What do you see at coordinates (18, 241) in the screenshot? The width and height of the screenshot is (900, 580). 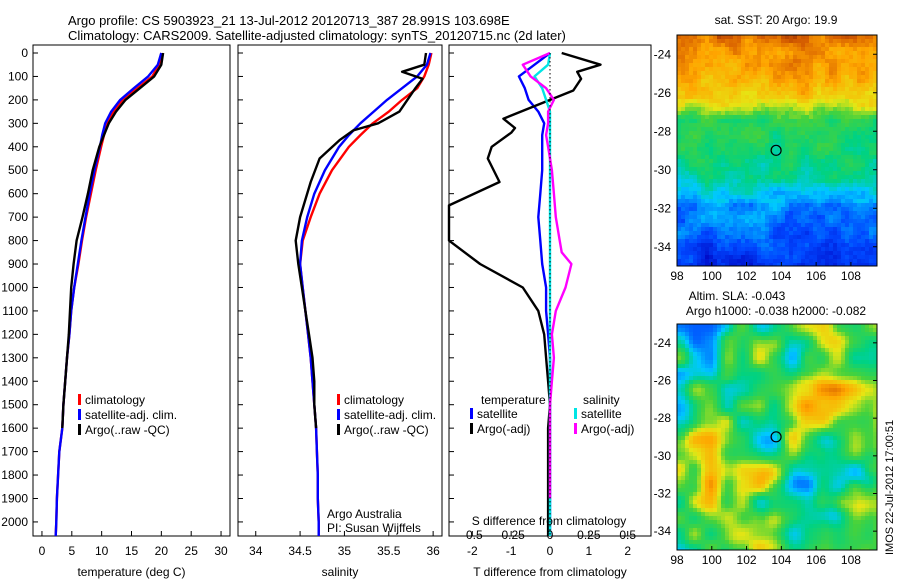 I see `depth-tick-label: 800` at bounding box center [18, 241].